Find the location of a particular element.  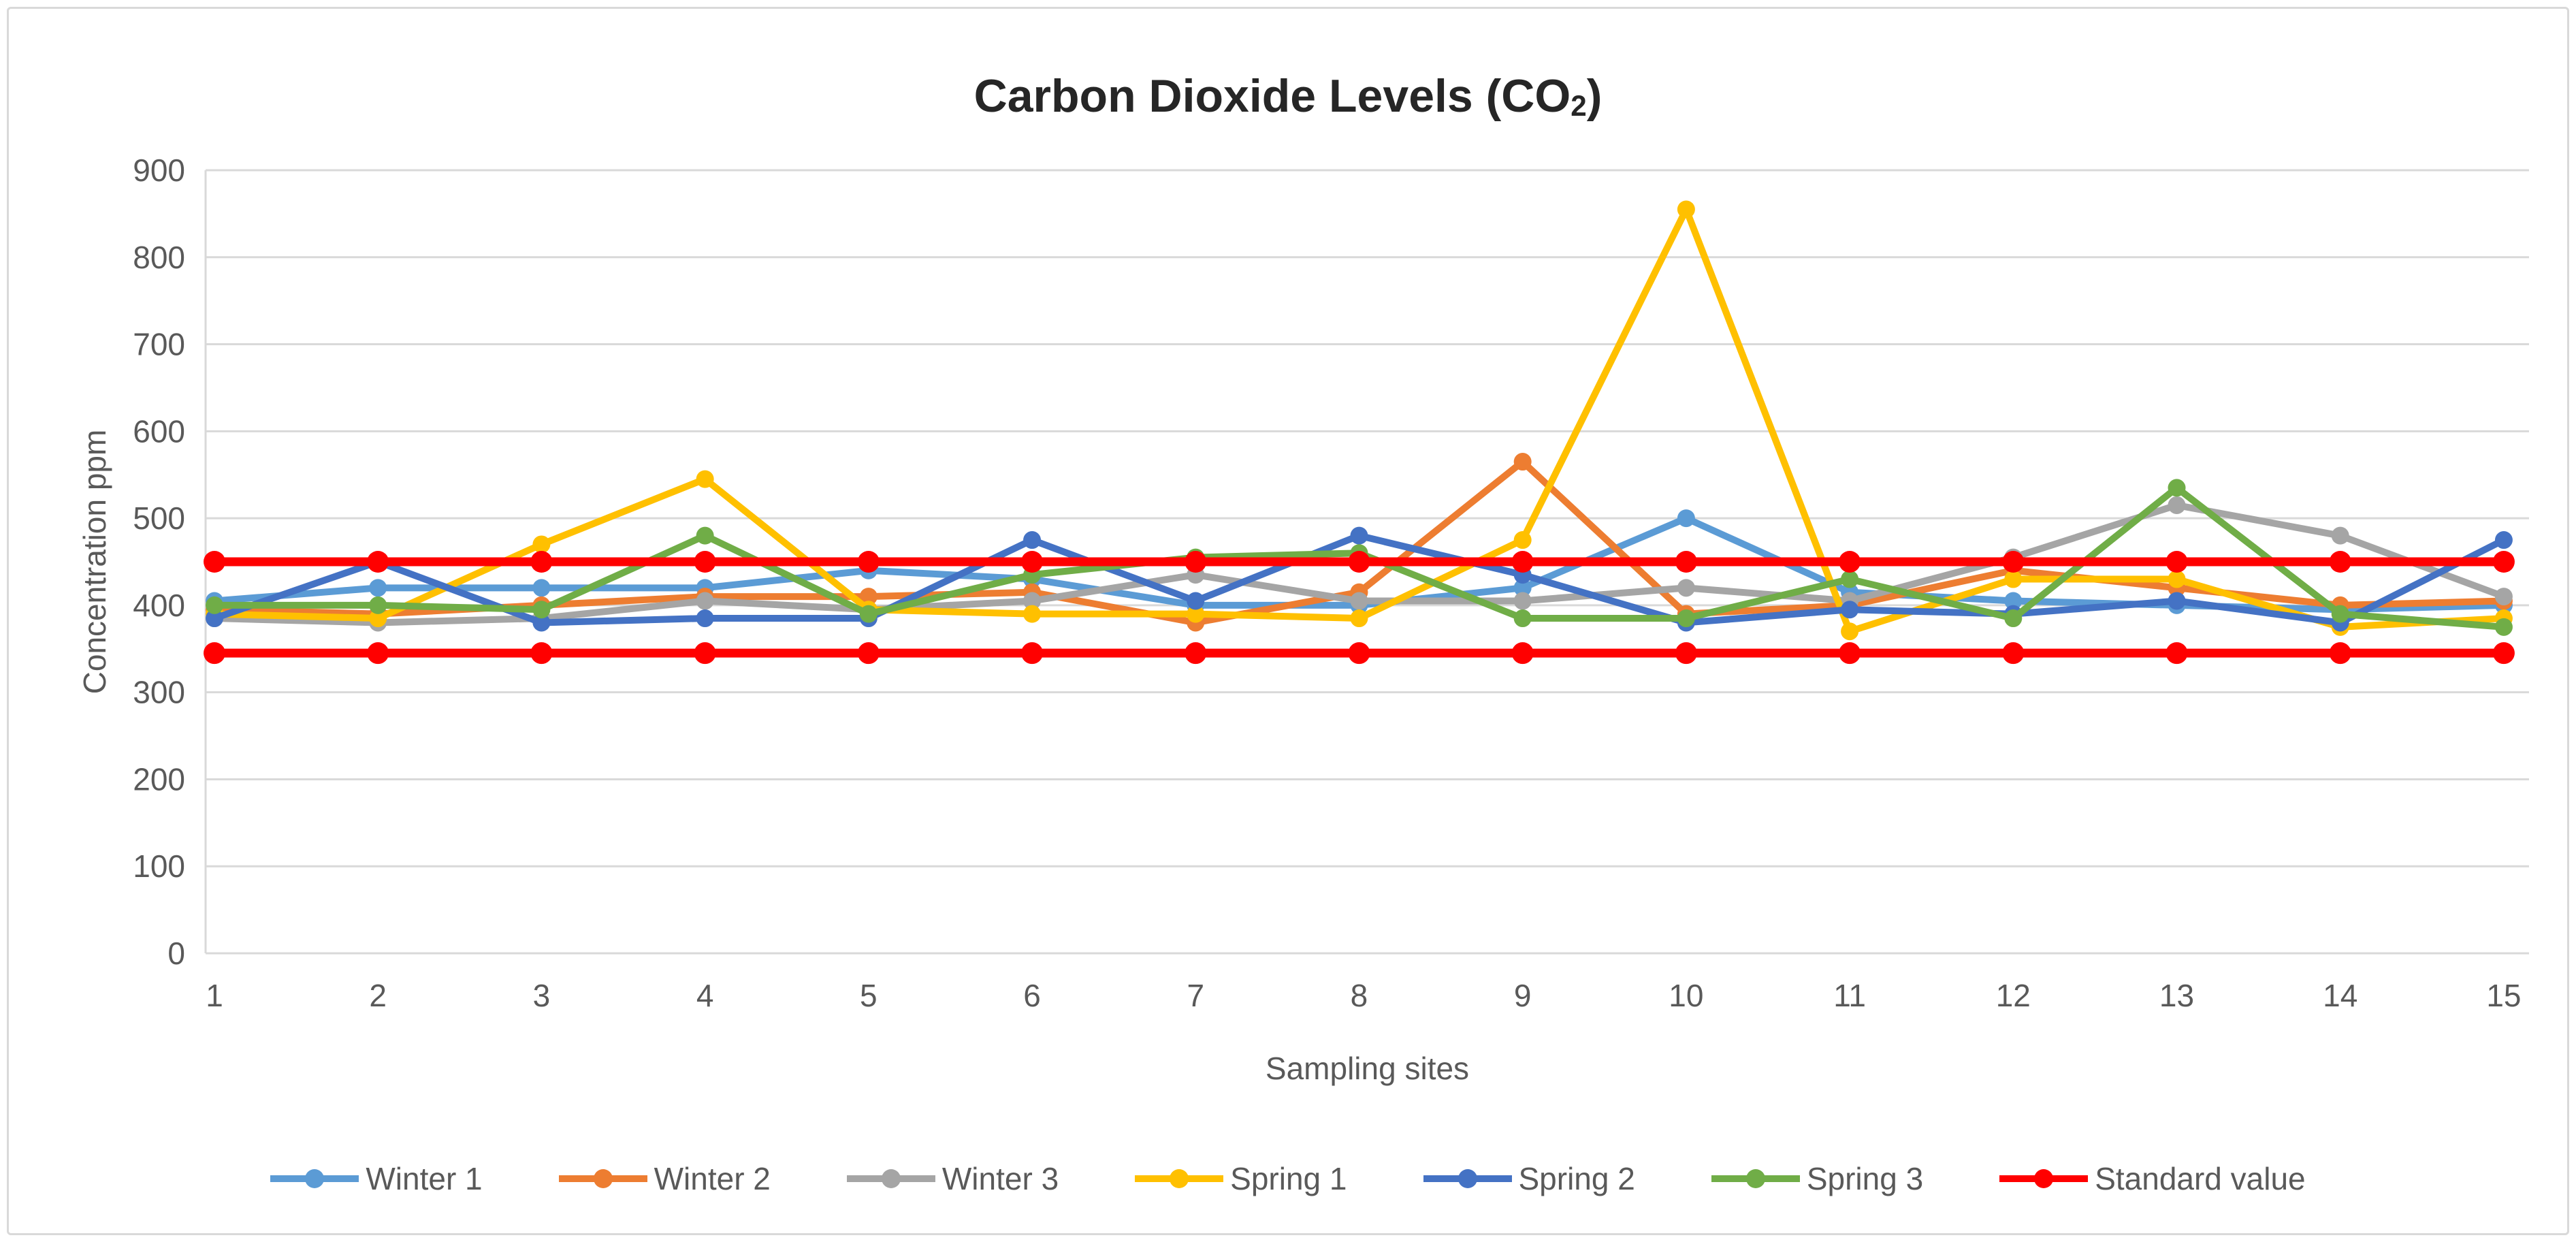

x-tick-label: 7 is located at coordinates (1196, 996).